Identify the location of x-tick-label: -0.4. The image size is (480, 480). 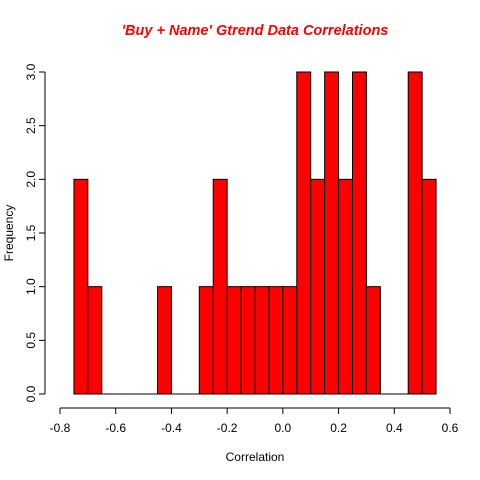
(171, 428).